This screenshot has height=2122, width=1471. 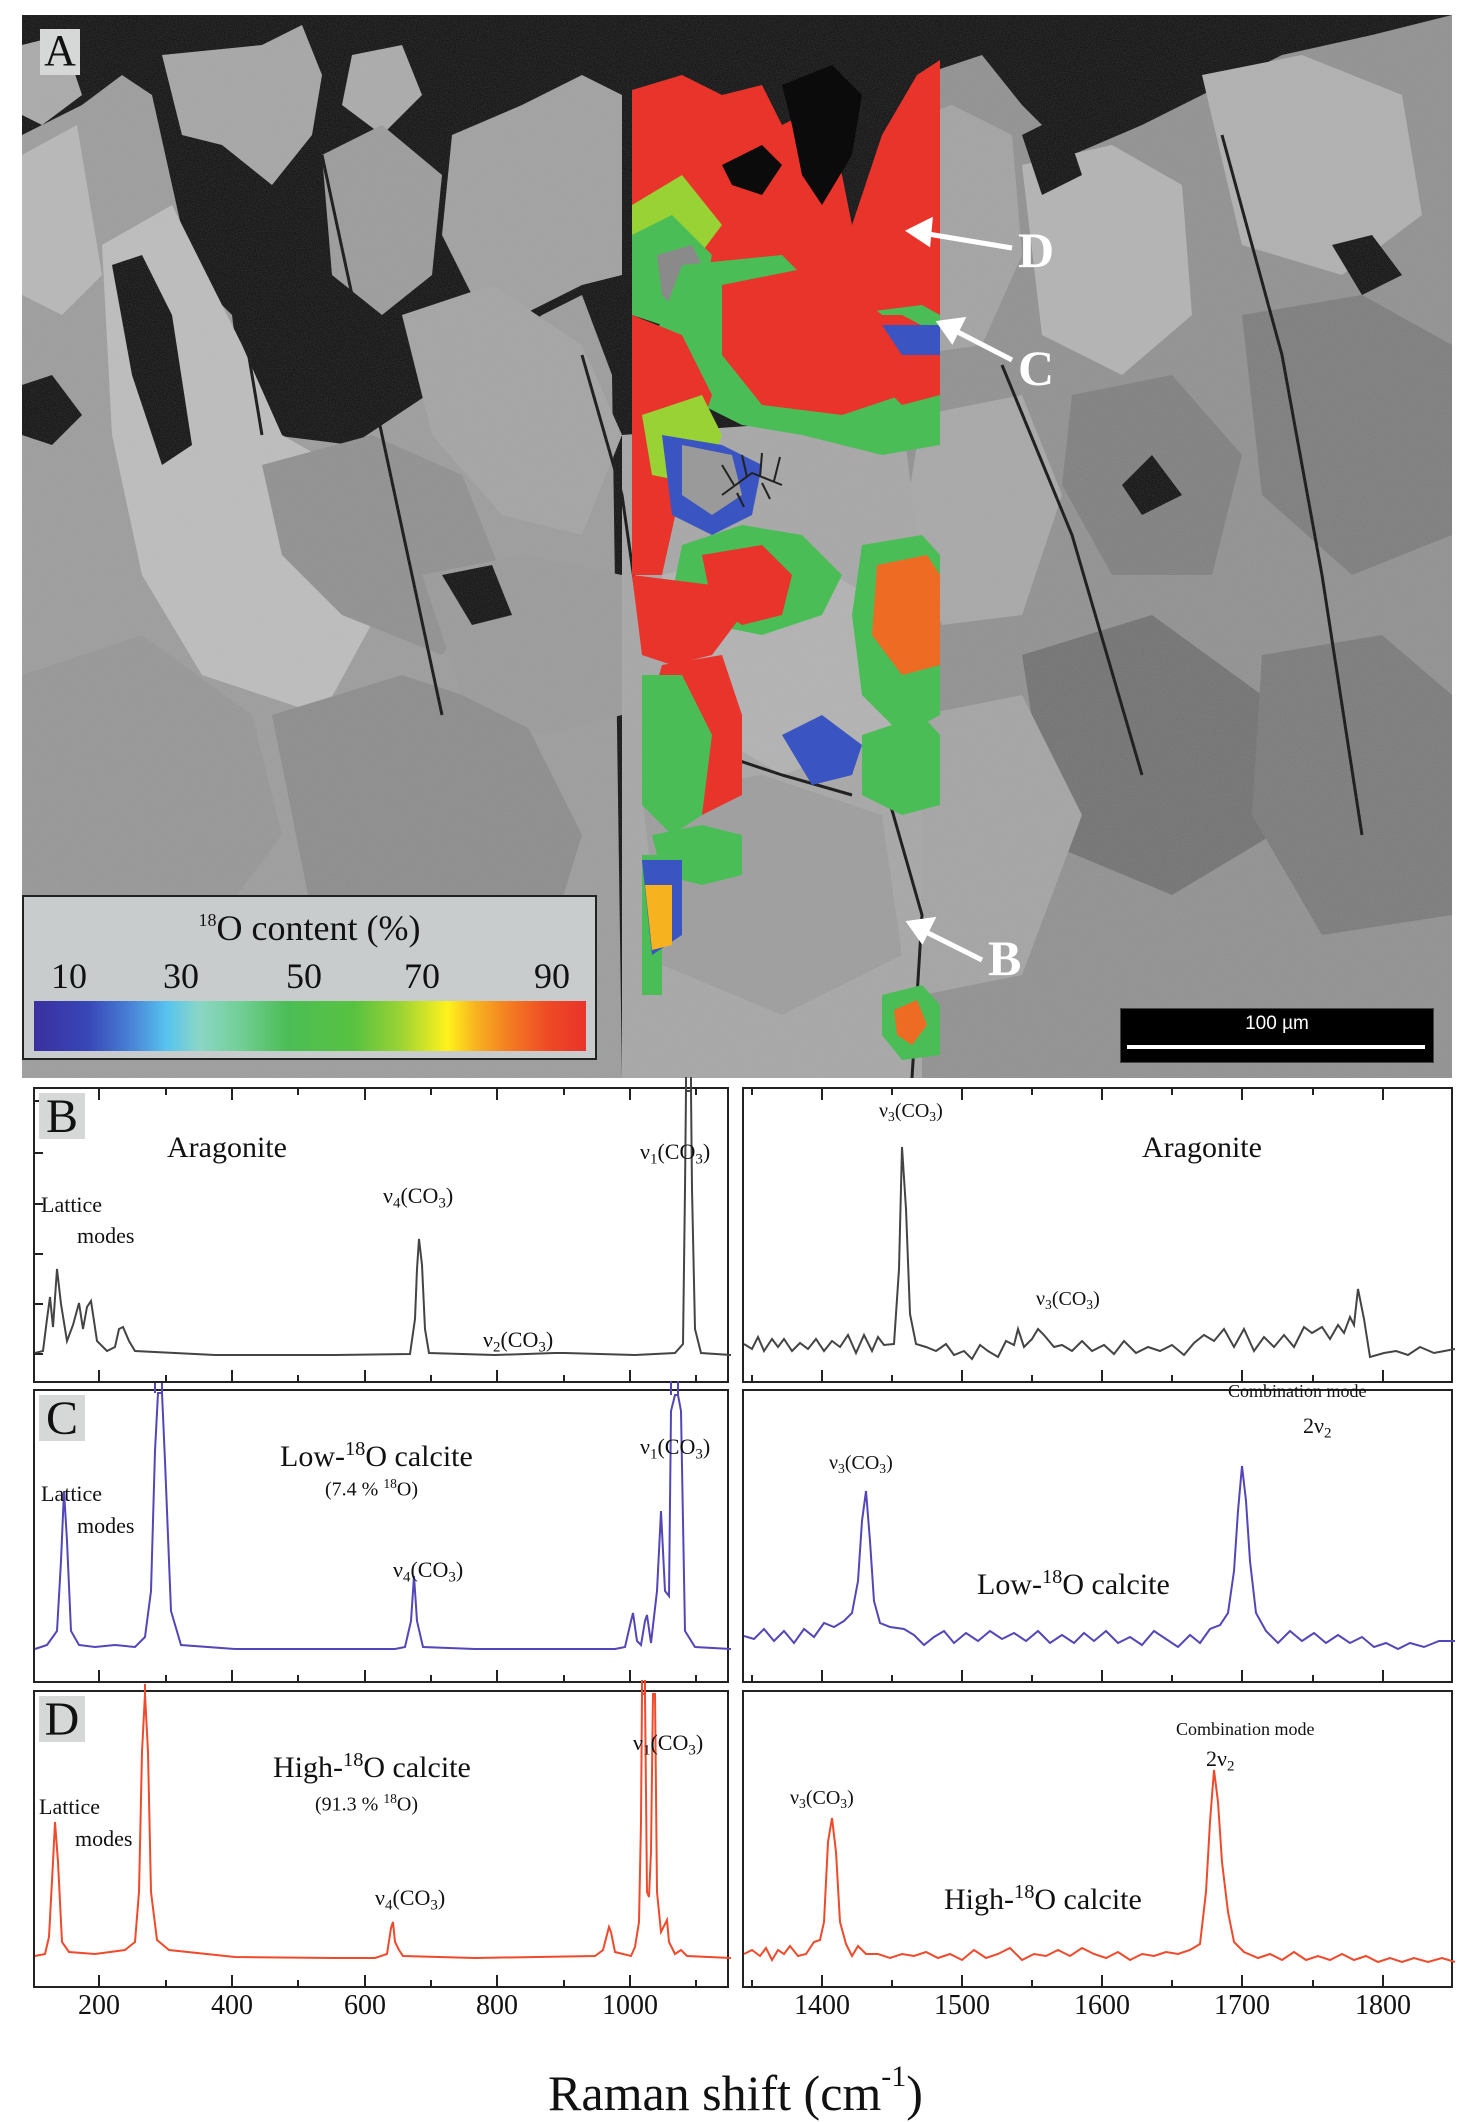 I want to click on spectrum-subtitle: (91.3 % 18O), so click(x=367, y=1803).